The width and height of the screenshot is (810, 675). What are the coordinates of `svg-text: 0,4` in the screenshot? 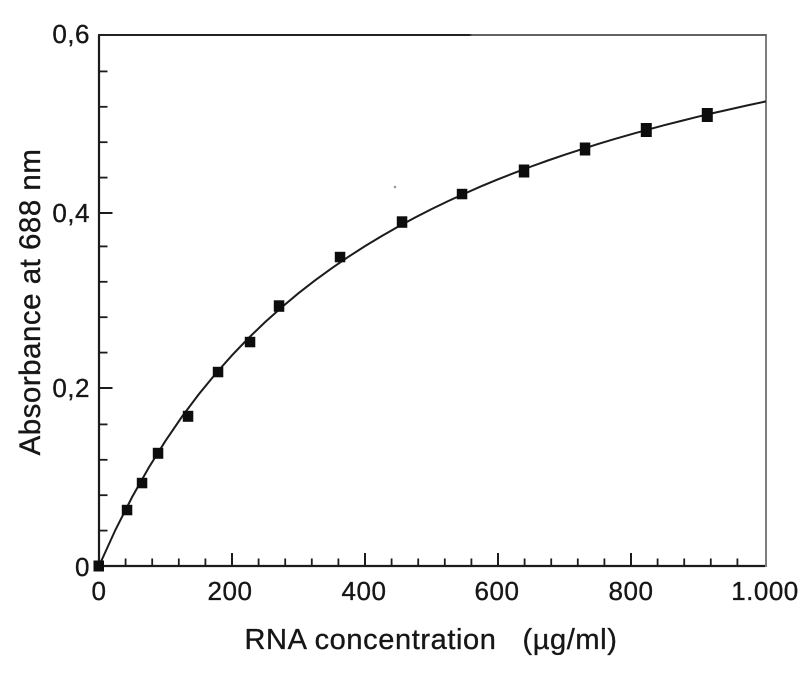 It's located at (71, 213).